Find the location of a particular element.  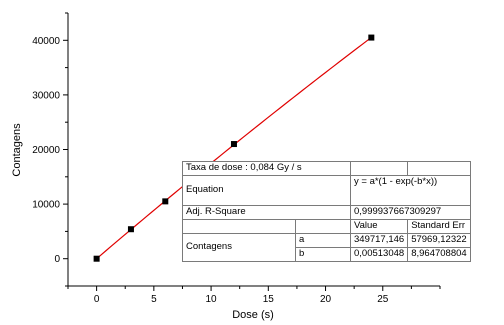

fit-table-r2-row: Adj. R-Square 0,999937667309297 is located at coordinates (326, 212).